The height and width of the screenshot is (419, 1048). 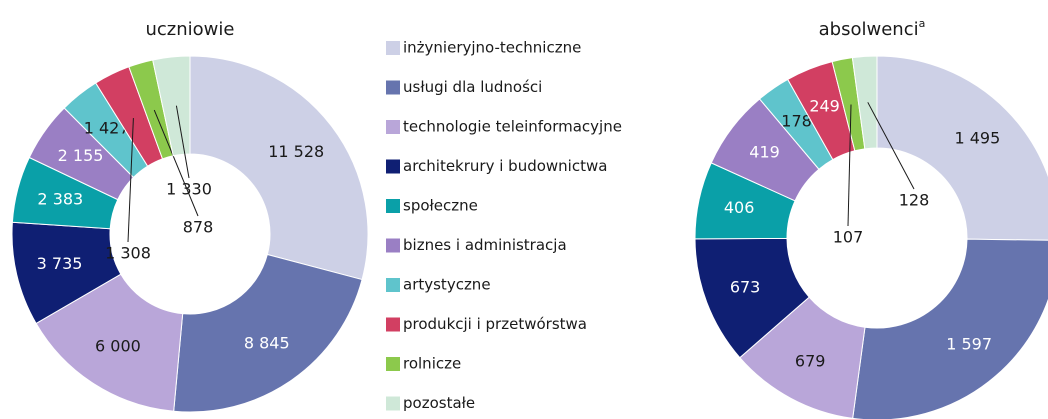 I want to click on chart-title: absolwencia, so click(x=872, y=28).